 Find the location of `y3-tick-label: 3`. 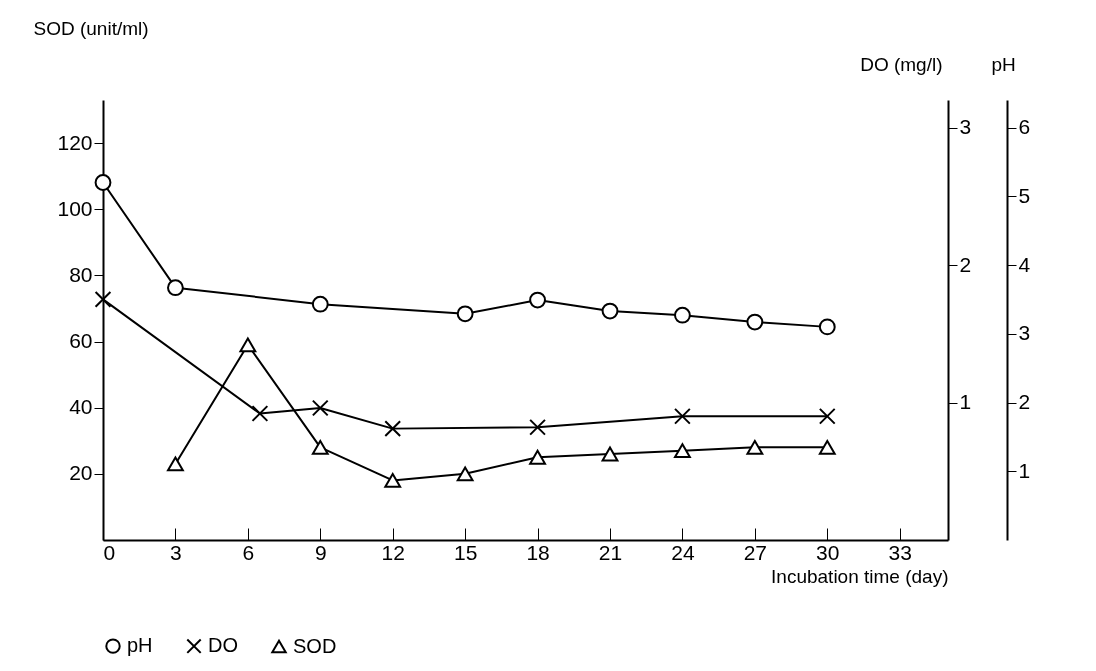

y3-tick-label: 3 is located at coordinates (1024, 333).